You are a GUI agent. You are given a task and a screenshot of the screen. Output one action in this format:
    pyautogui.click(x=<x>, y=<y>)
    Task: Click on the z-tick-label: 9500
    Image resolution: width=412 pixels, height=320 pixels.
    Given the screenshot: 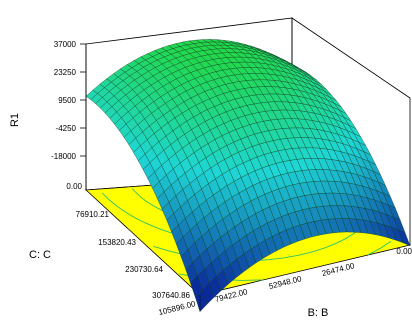 What is the action you would take?
    pyautogui.click(x=67, y=100)
    